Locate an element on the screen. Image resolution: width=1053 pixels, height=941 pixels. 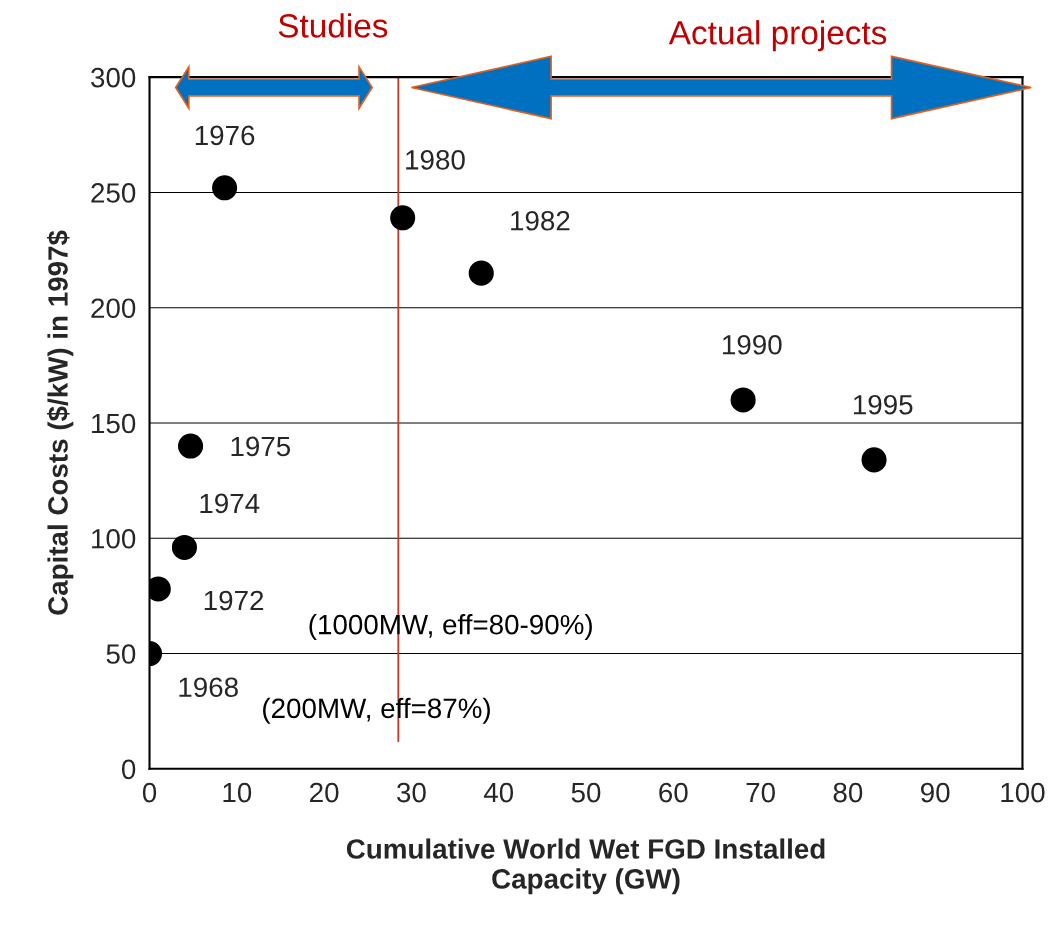
y-tick-label: 100 is located at coordinates (114, 538).